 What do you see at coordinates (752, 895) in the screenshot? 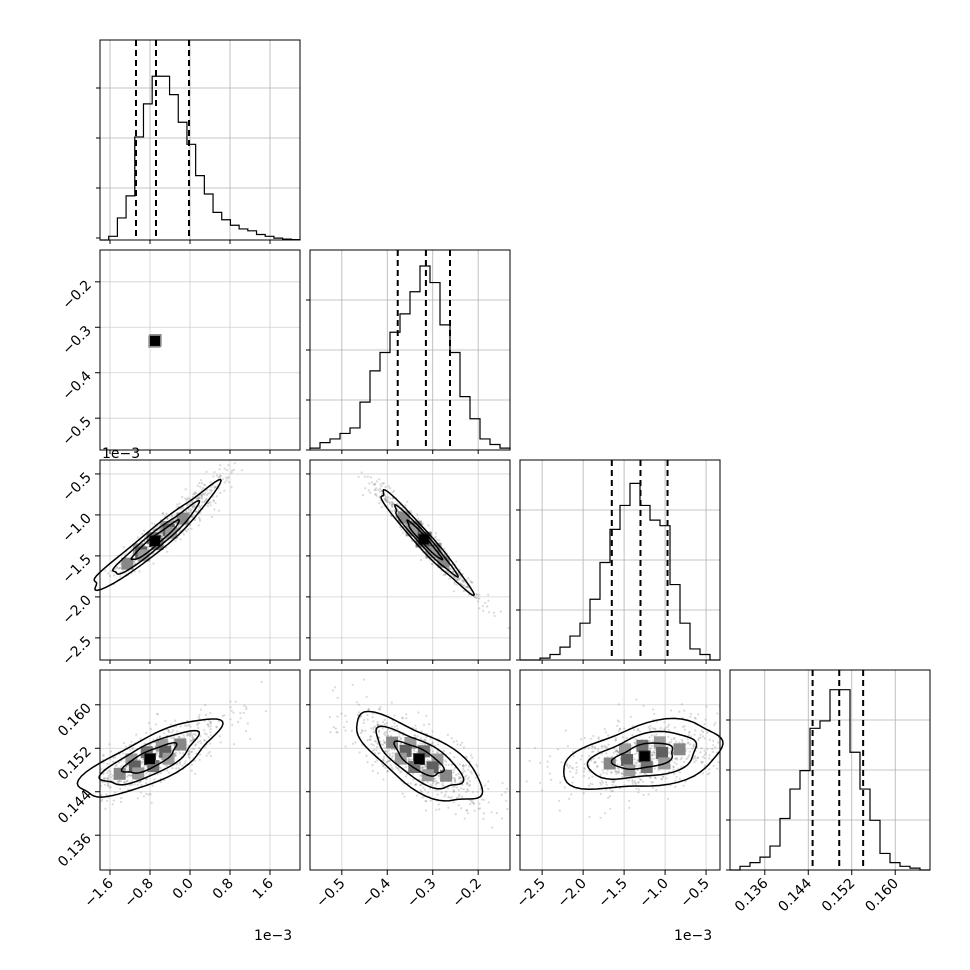
I see `x-tick-label: 0.136` at bounding box center [752, 895].